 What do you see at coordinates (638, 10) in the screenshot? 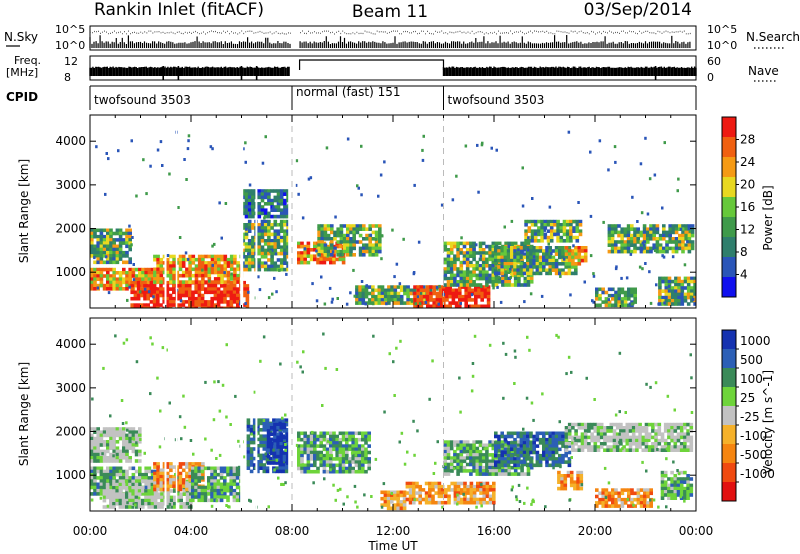
I see `date-title: 03/Sep/2014` at bounding box center [638, 10].